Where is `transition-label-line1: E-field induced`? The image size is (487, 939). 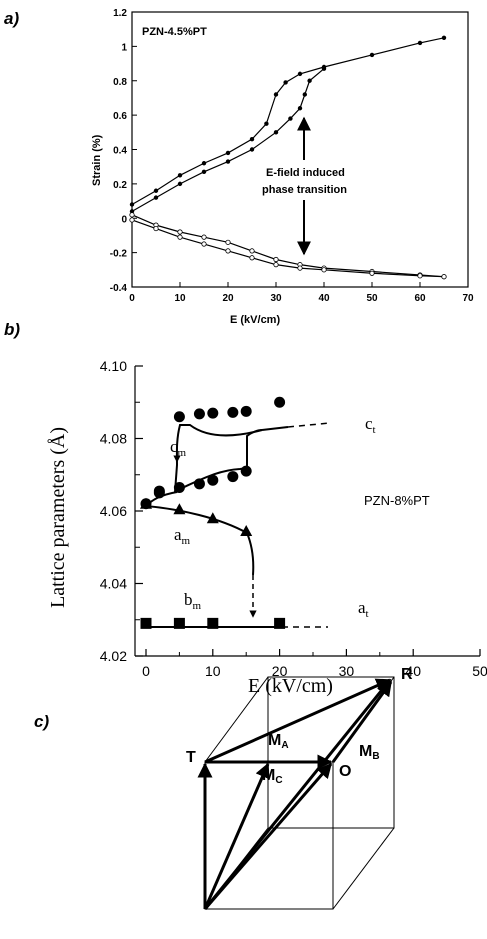
transition-label-line1: E-field induced is located at coordinates (305, 173).